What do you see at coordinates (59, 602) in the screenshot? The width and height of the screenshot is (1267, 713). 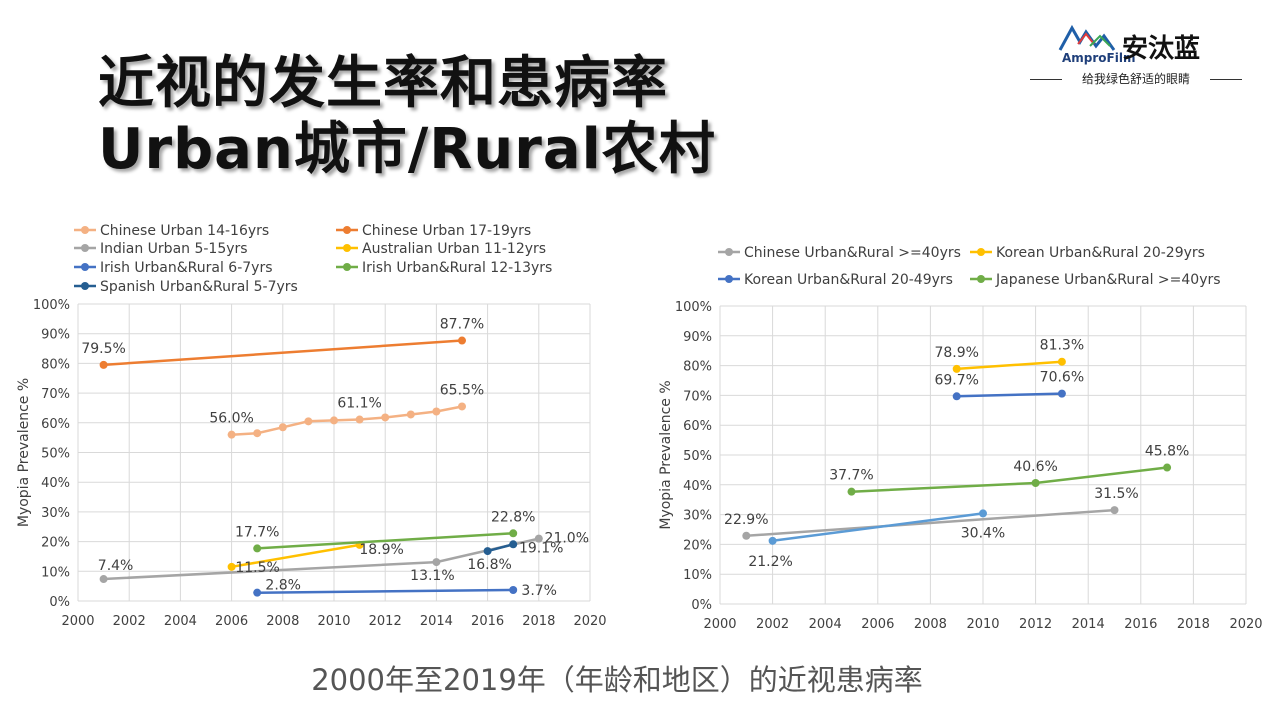 I see `y-tick-label: 0%` at bounding box center [59, 602].